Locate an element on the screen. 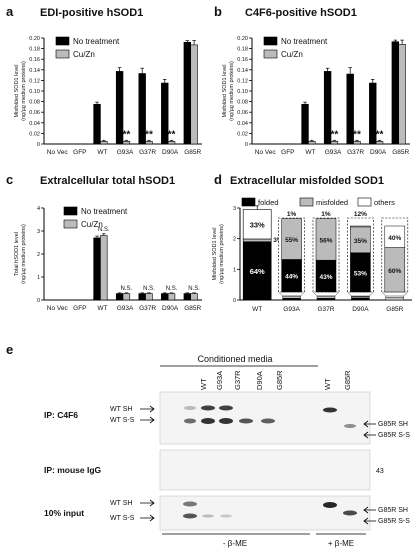  panel-b-letter: b is located at coordinates (218, 11).